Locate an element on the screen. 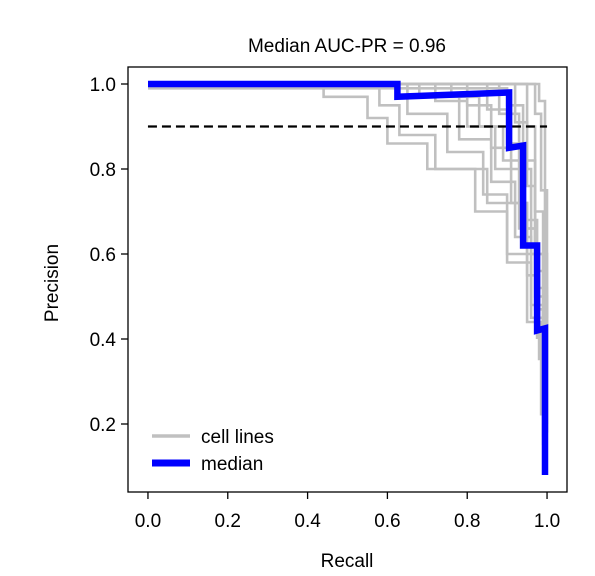 The width and height of the screenshot is (595, 576). y-tick-label: 0.8 is located at coordinates (103, 170).